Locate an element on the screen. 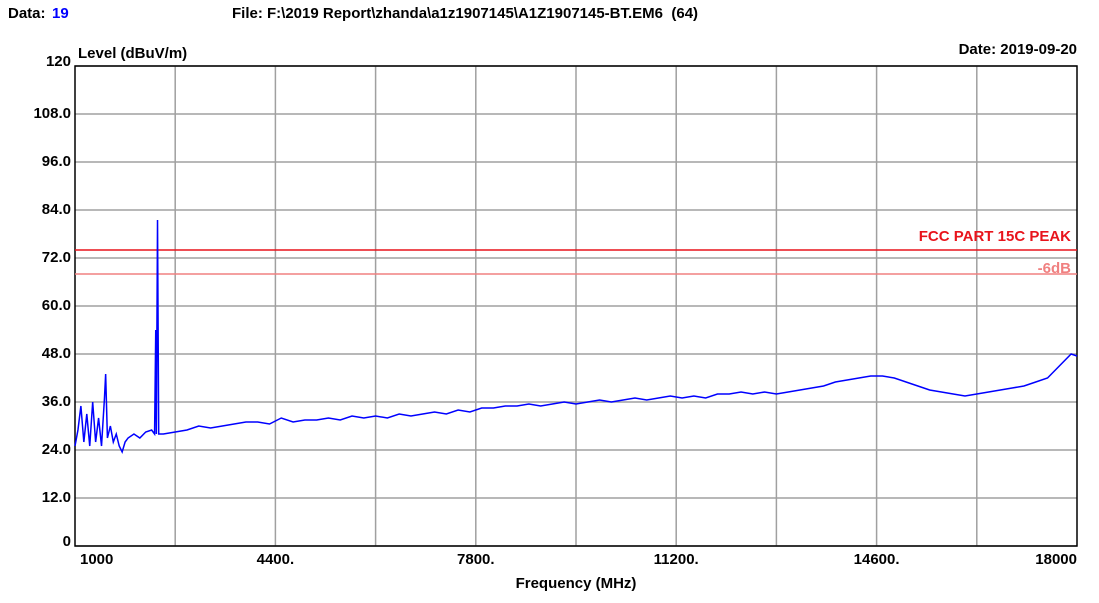 The width and height of the screenshot is (1099, 603). y-tick-label: 24.0 is located at coordinates (56, 449).